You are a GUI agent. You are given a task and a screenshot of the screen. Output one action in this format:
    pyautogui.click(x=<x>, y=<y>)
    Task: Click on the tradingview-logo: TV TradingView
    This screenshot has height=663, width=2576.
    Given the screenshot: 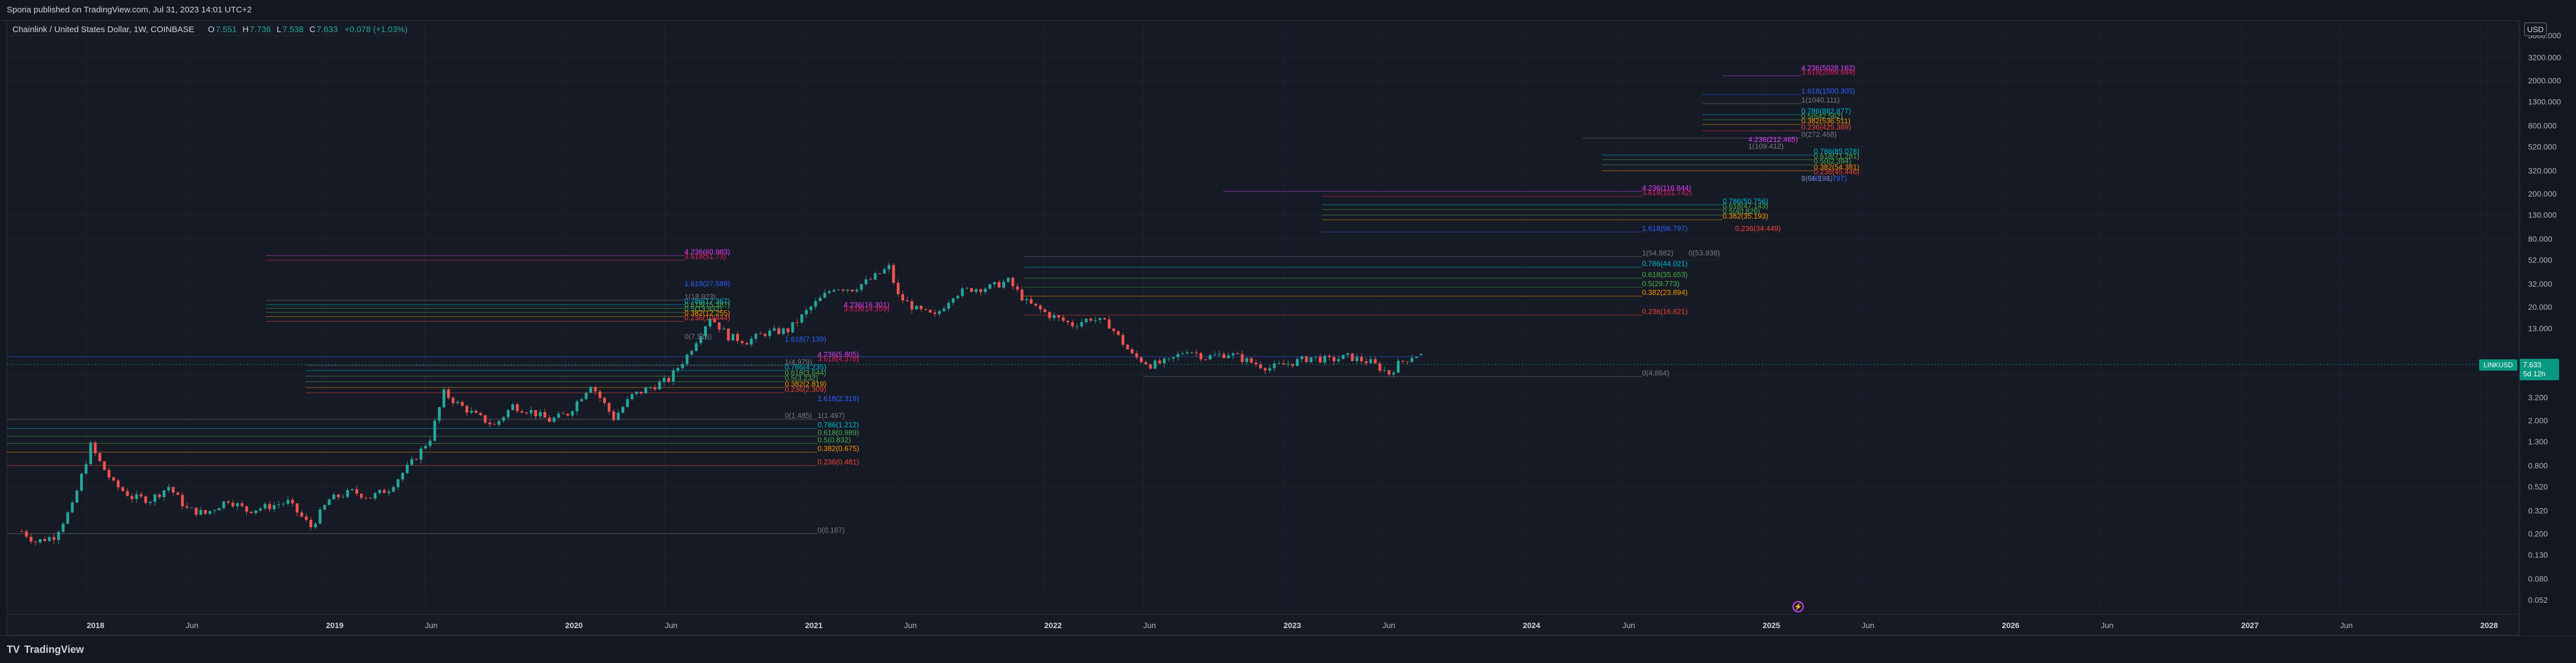 What is the action you would take?
    pyautogui.click(x=45, y=650)
    